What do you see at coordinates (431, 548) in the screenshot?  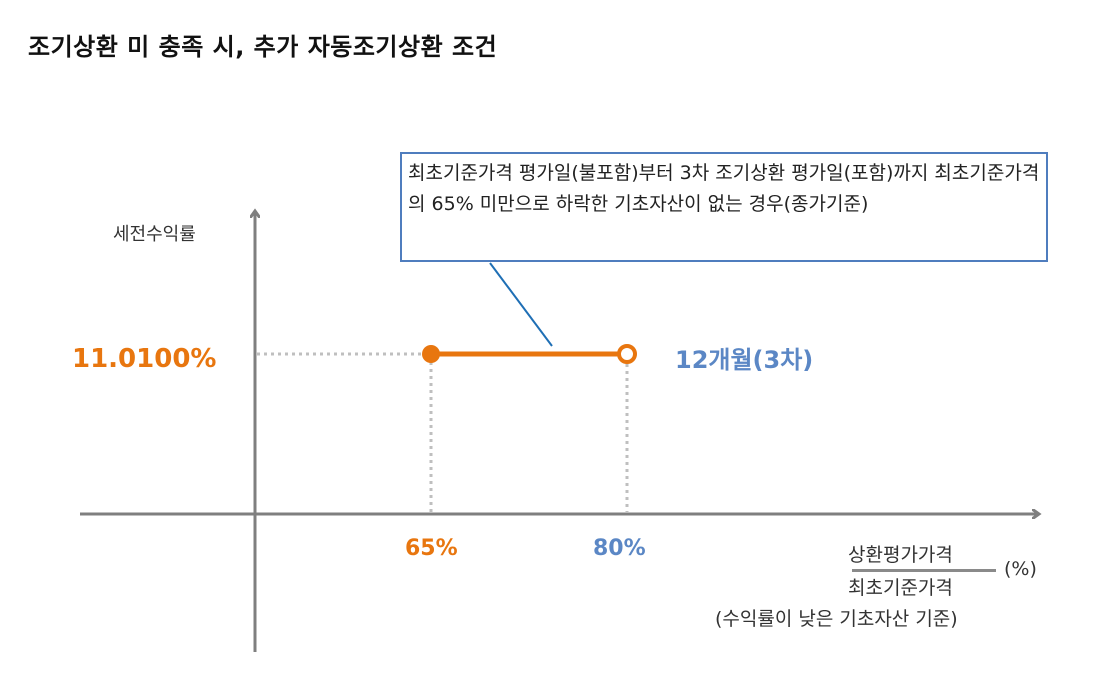 I see `x-tick-65: 65%` at bounding box center [431, 548].